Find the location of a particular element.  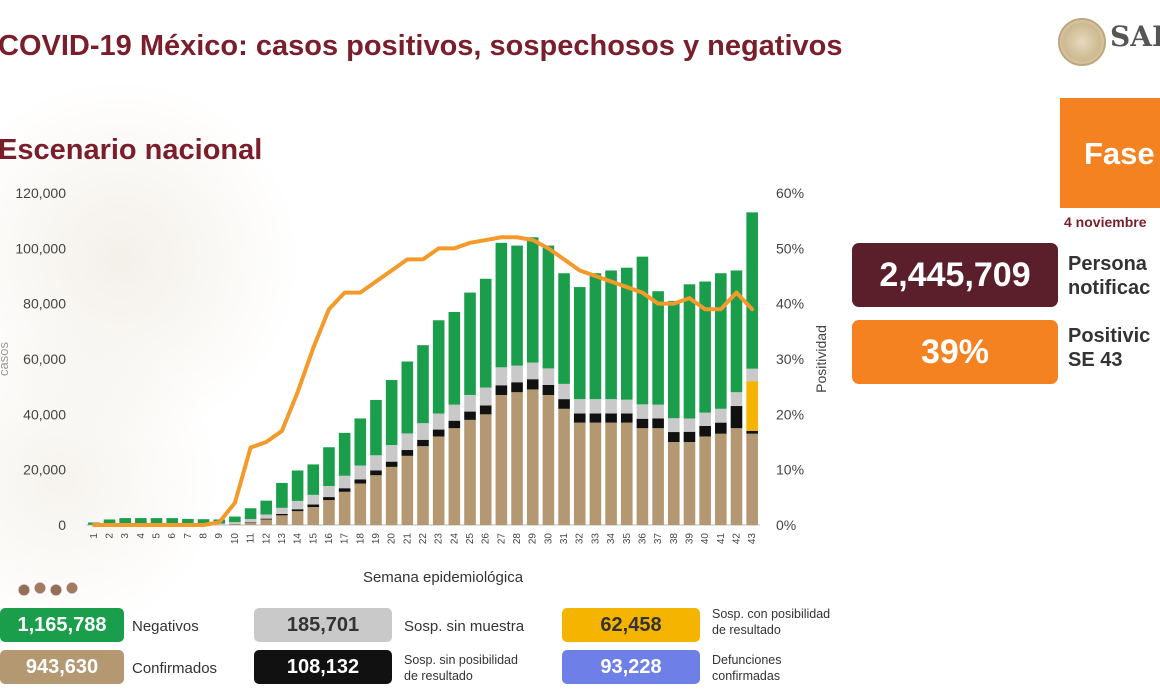

y-axis-label: casos is located at coordinates (5, 359).